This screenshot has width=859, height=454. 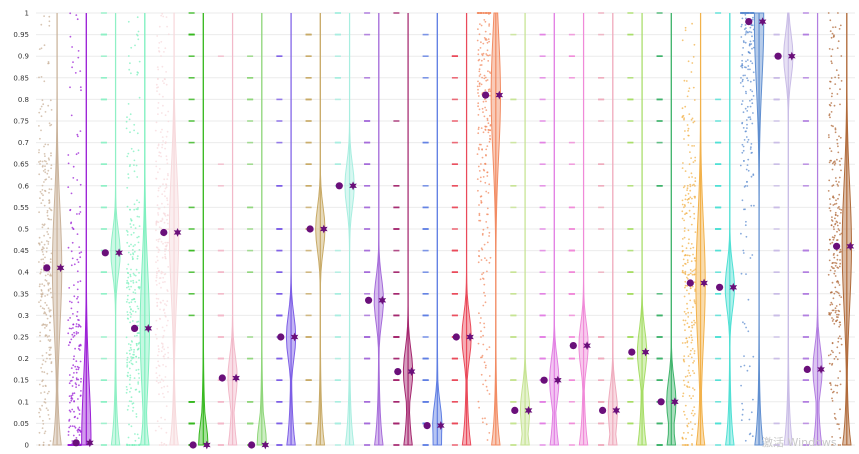 What do you see at coordinates (23, 100) in the screenshot?
I see `y-tick-label: 0.8` at bounding box center [23, 100].